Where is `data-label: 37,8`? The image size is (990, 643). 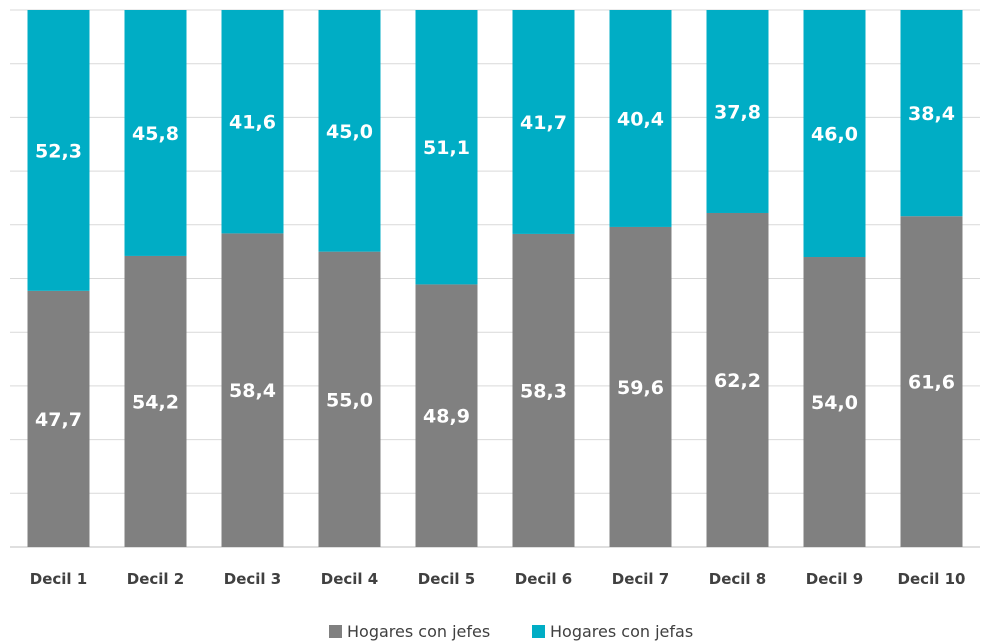
data-label: 37,8 is located at coordinates (737, 112).